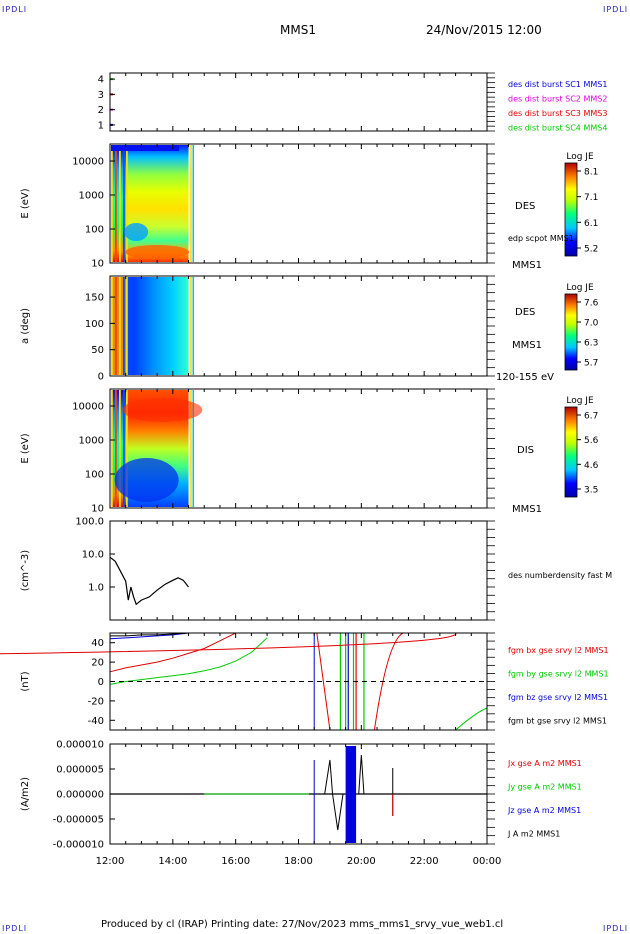  Describe the element at coordinates (591, 364) in the screenshot. I see `colorbar-tick-label: 5.7` at that location.